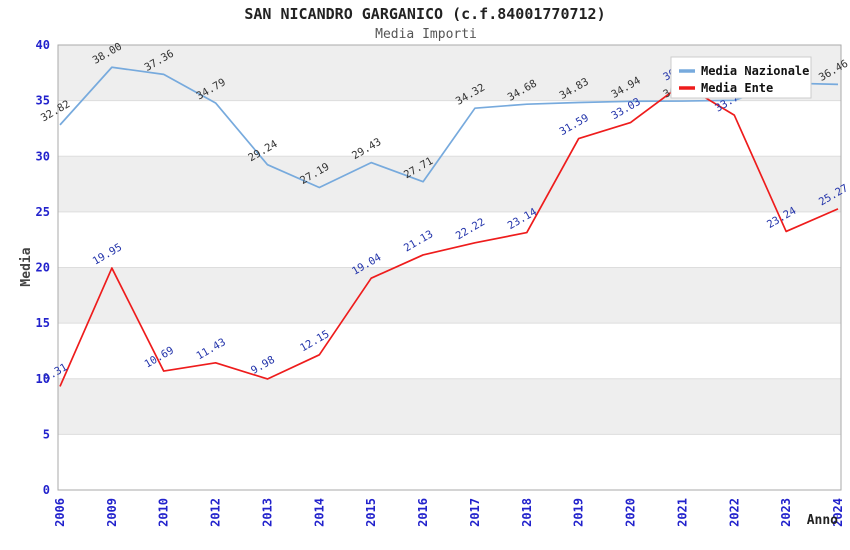 The image size is (850, 550). I want to click on value-label-media-ente-2019: 31.59, so click(573, 125).